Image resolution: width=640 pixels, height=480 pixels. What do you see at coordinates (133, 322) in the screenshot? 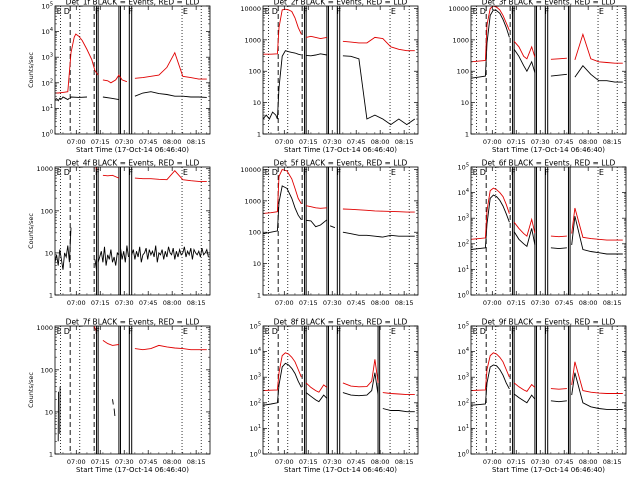
I see `panel-title: Det_7f BLACK = Events, RED = LLD` at bounding box center [133, 322].